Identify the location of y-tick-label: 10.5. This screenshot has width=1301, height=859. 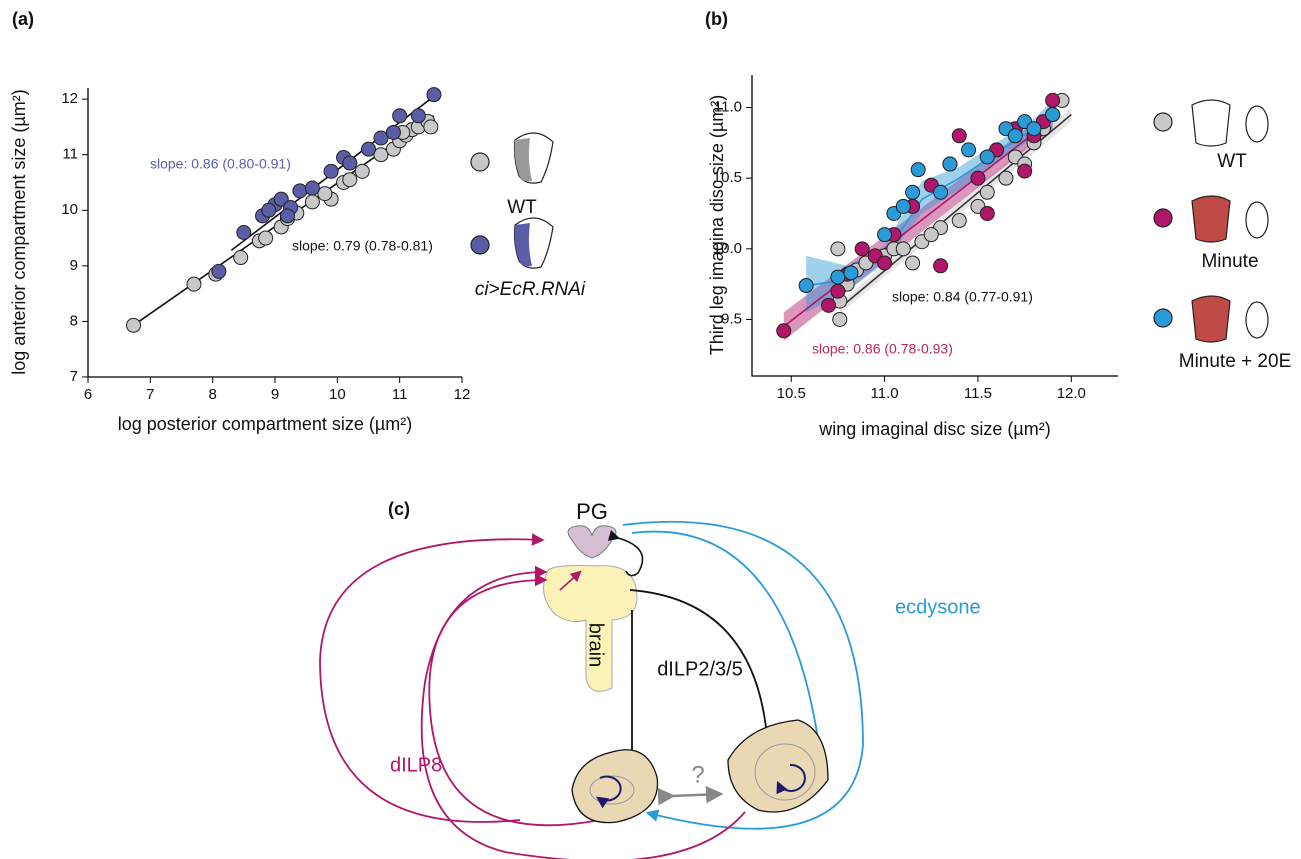
(727, 177).